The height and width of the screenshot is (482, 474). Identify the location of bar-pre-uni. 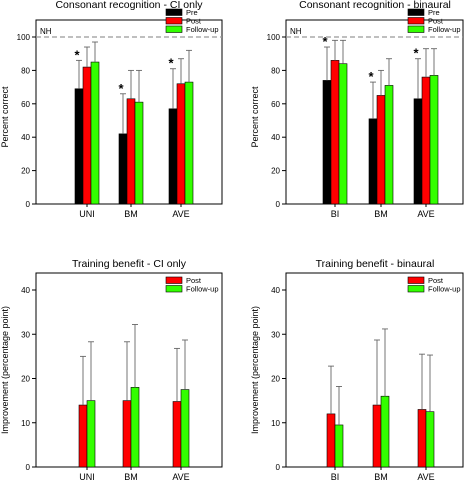
(79, 146).